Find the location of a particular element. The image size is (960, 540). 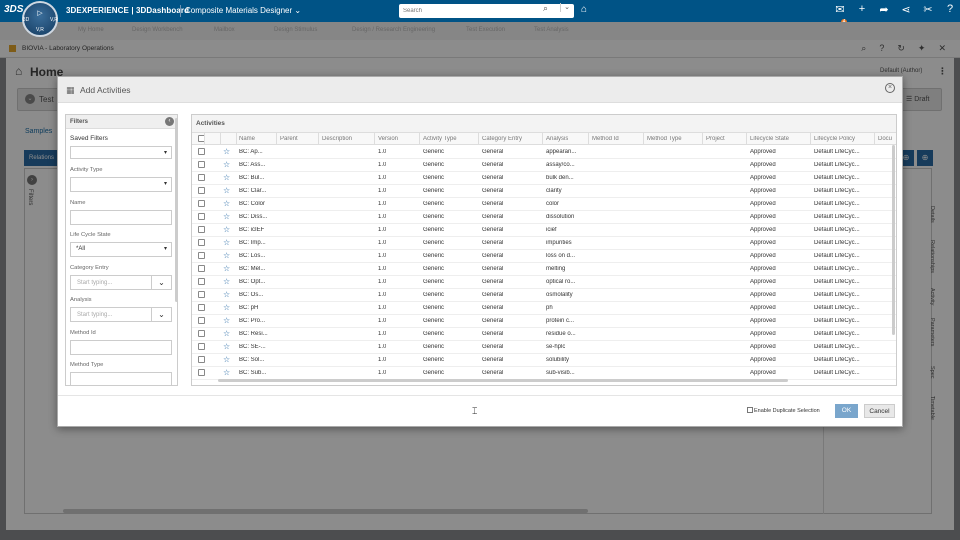

column-header: Analysis is located at coordinates (557, 139).